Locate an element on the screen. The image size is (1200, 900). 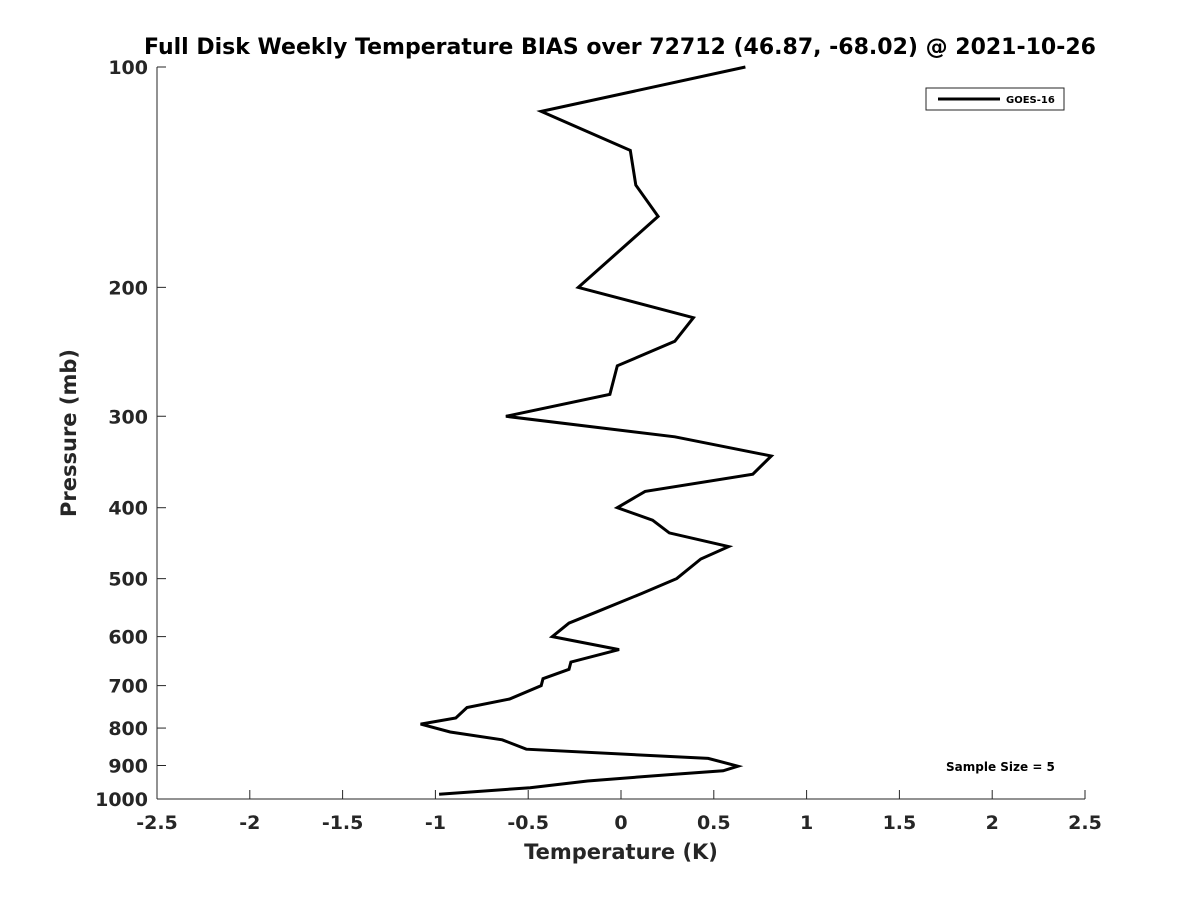
x-tick-label: -2.5 is located at coordinates (157, 823).